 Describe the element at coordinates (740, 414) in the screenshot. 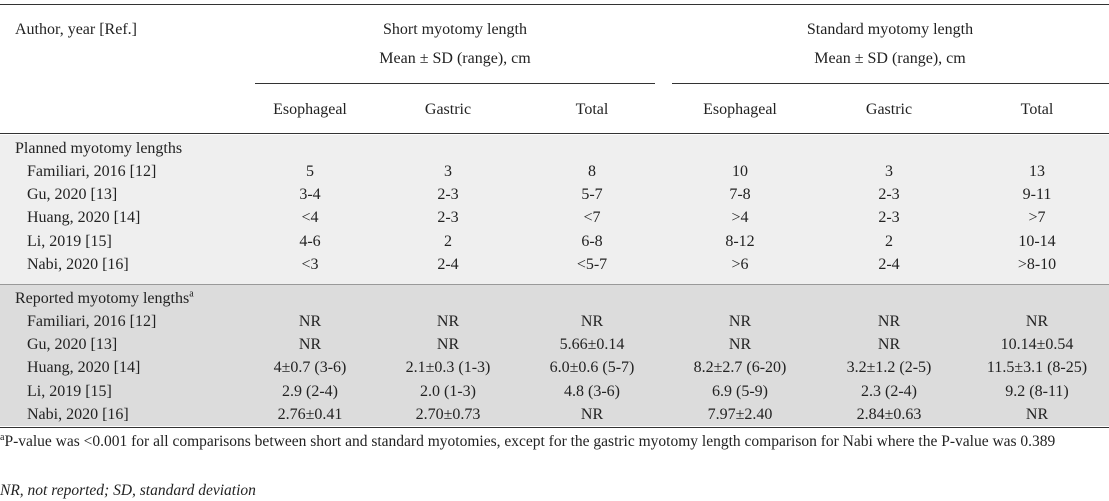

I see `cell: 7.97±2.40` at that location.